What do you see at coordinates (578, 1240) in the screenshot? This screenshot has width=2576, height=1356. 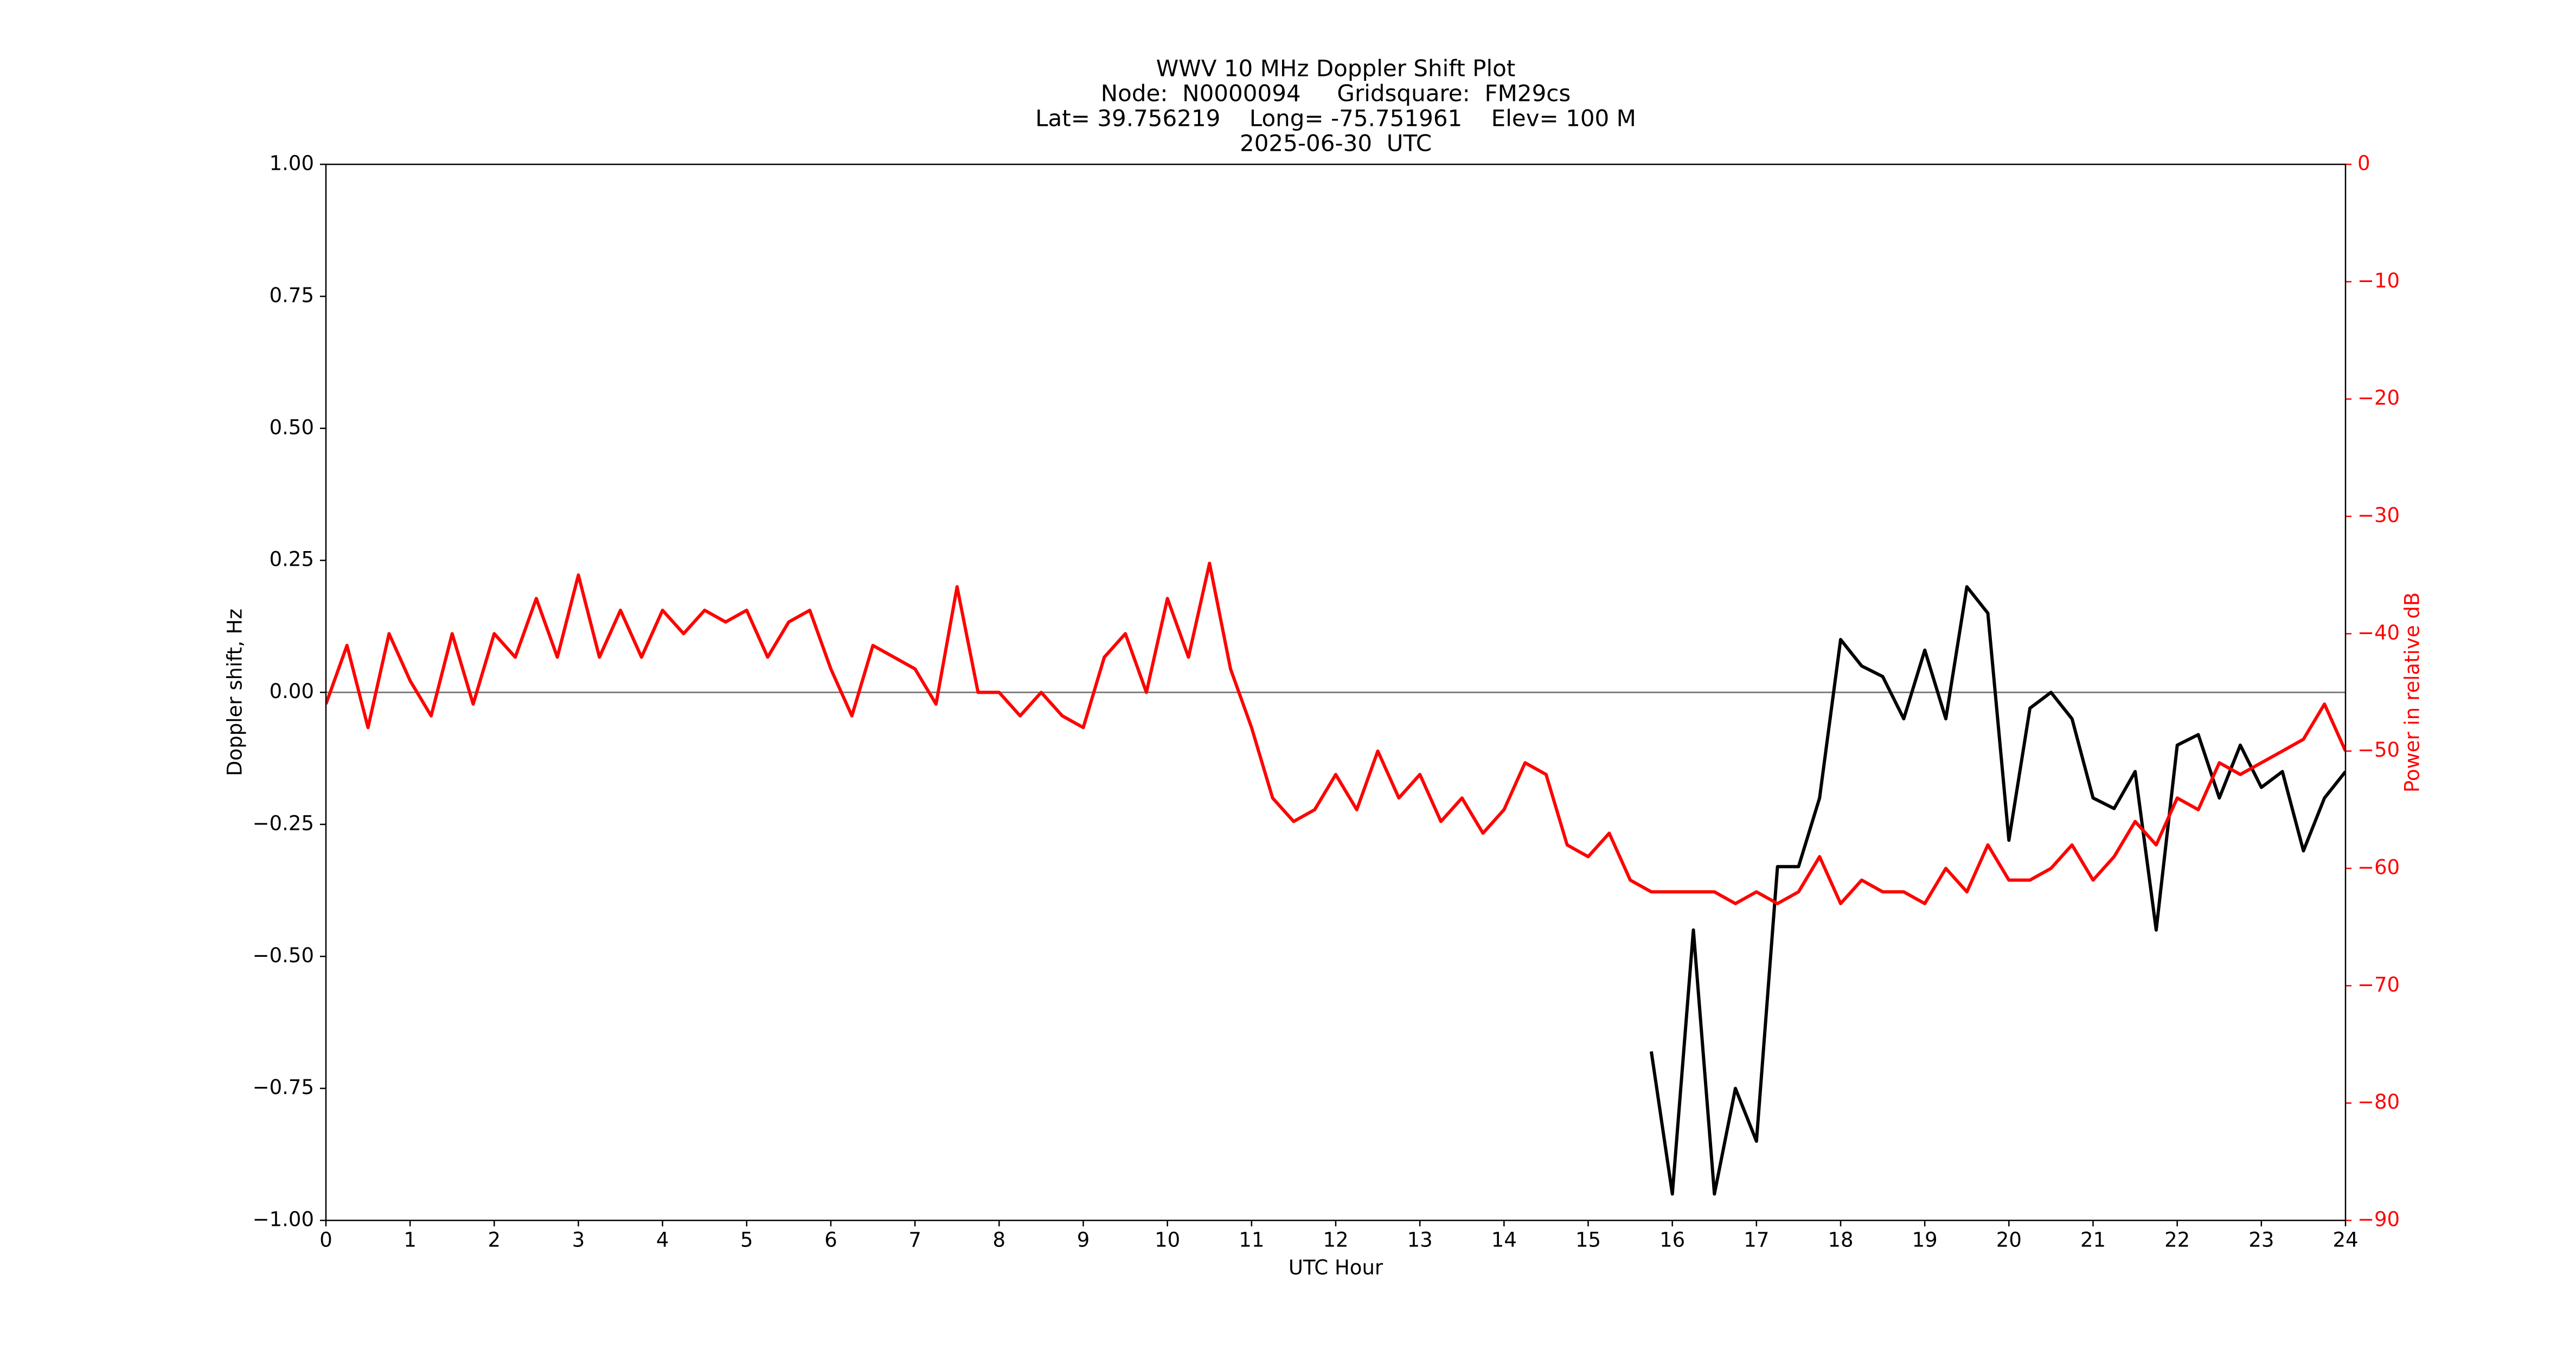 I see `x-tick-label: 3` at bounding box center [578, 1240].